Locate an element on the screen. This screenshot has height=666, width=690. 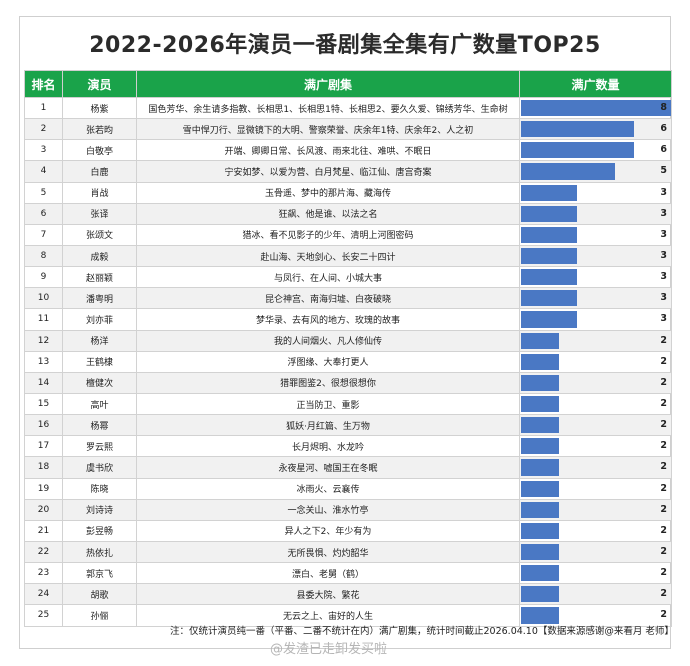
table-row: 11 刘亦菲 梦华录、去有风的地方、玫瑰的故事 3 is located at coordinates (348, 319).